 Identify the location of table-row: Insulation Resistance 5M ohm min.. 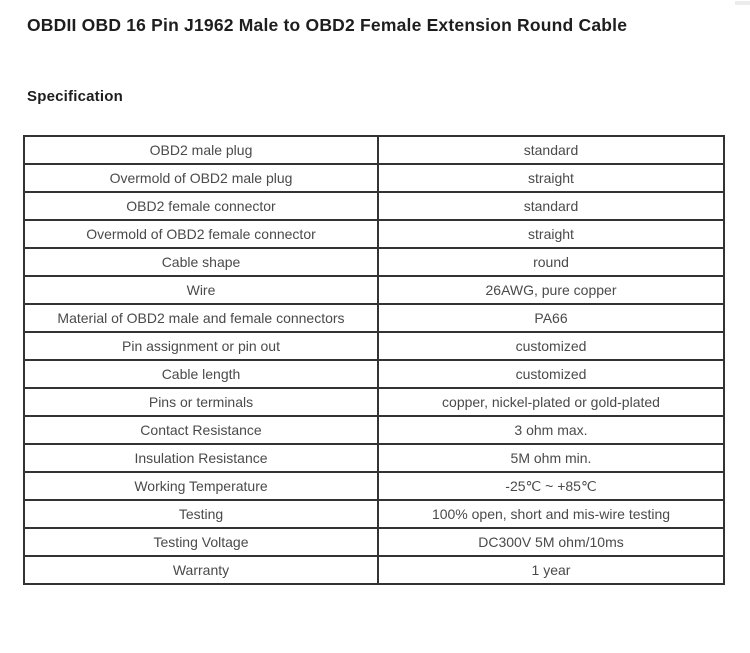
(374, 458).